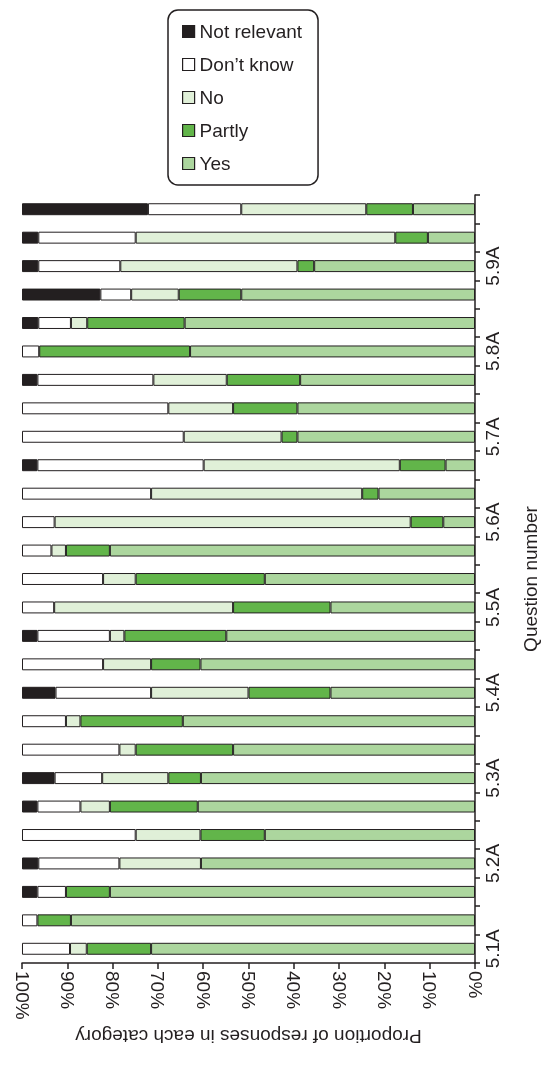 The image size is (548, 1066). What do you see at coordinates (158, 990) in the screenshot?
I see `x-tick-label: 70%` at bounding box center [158, 990].